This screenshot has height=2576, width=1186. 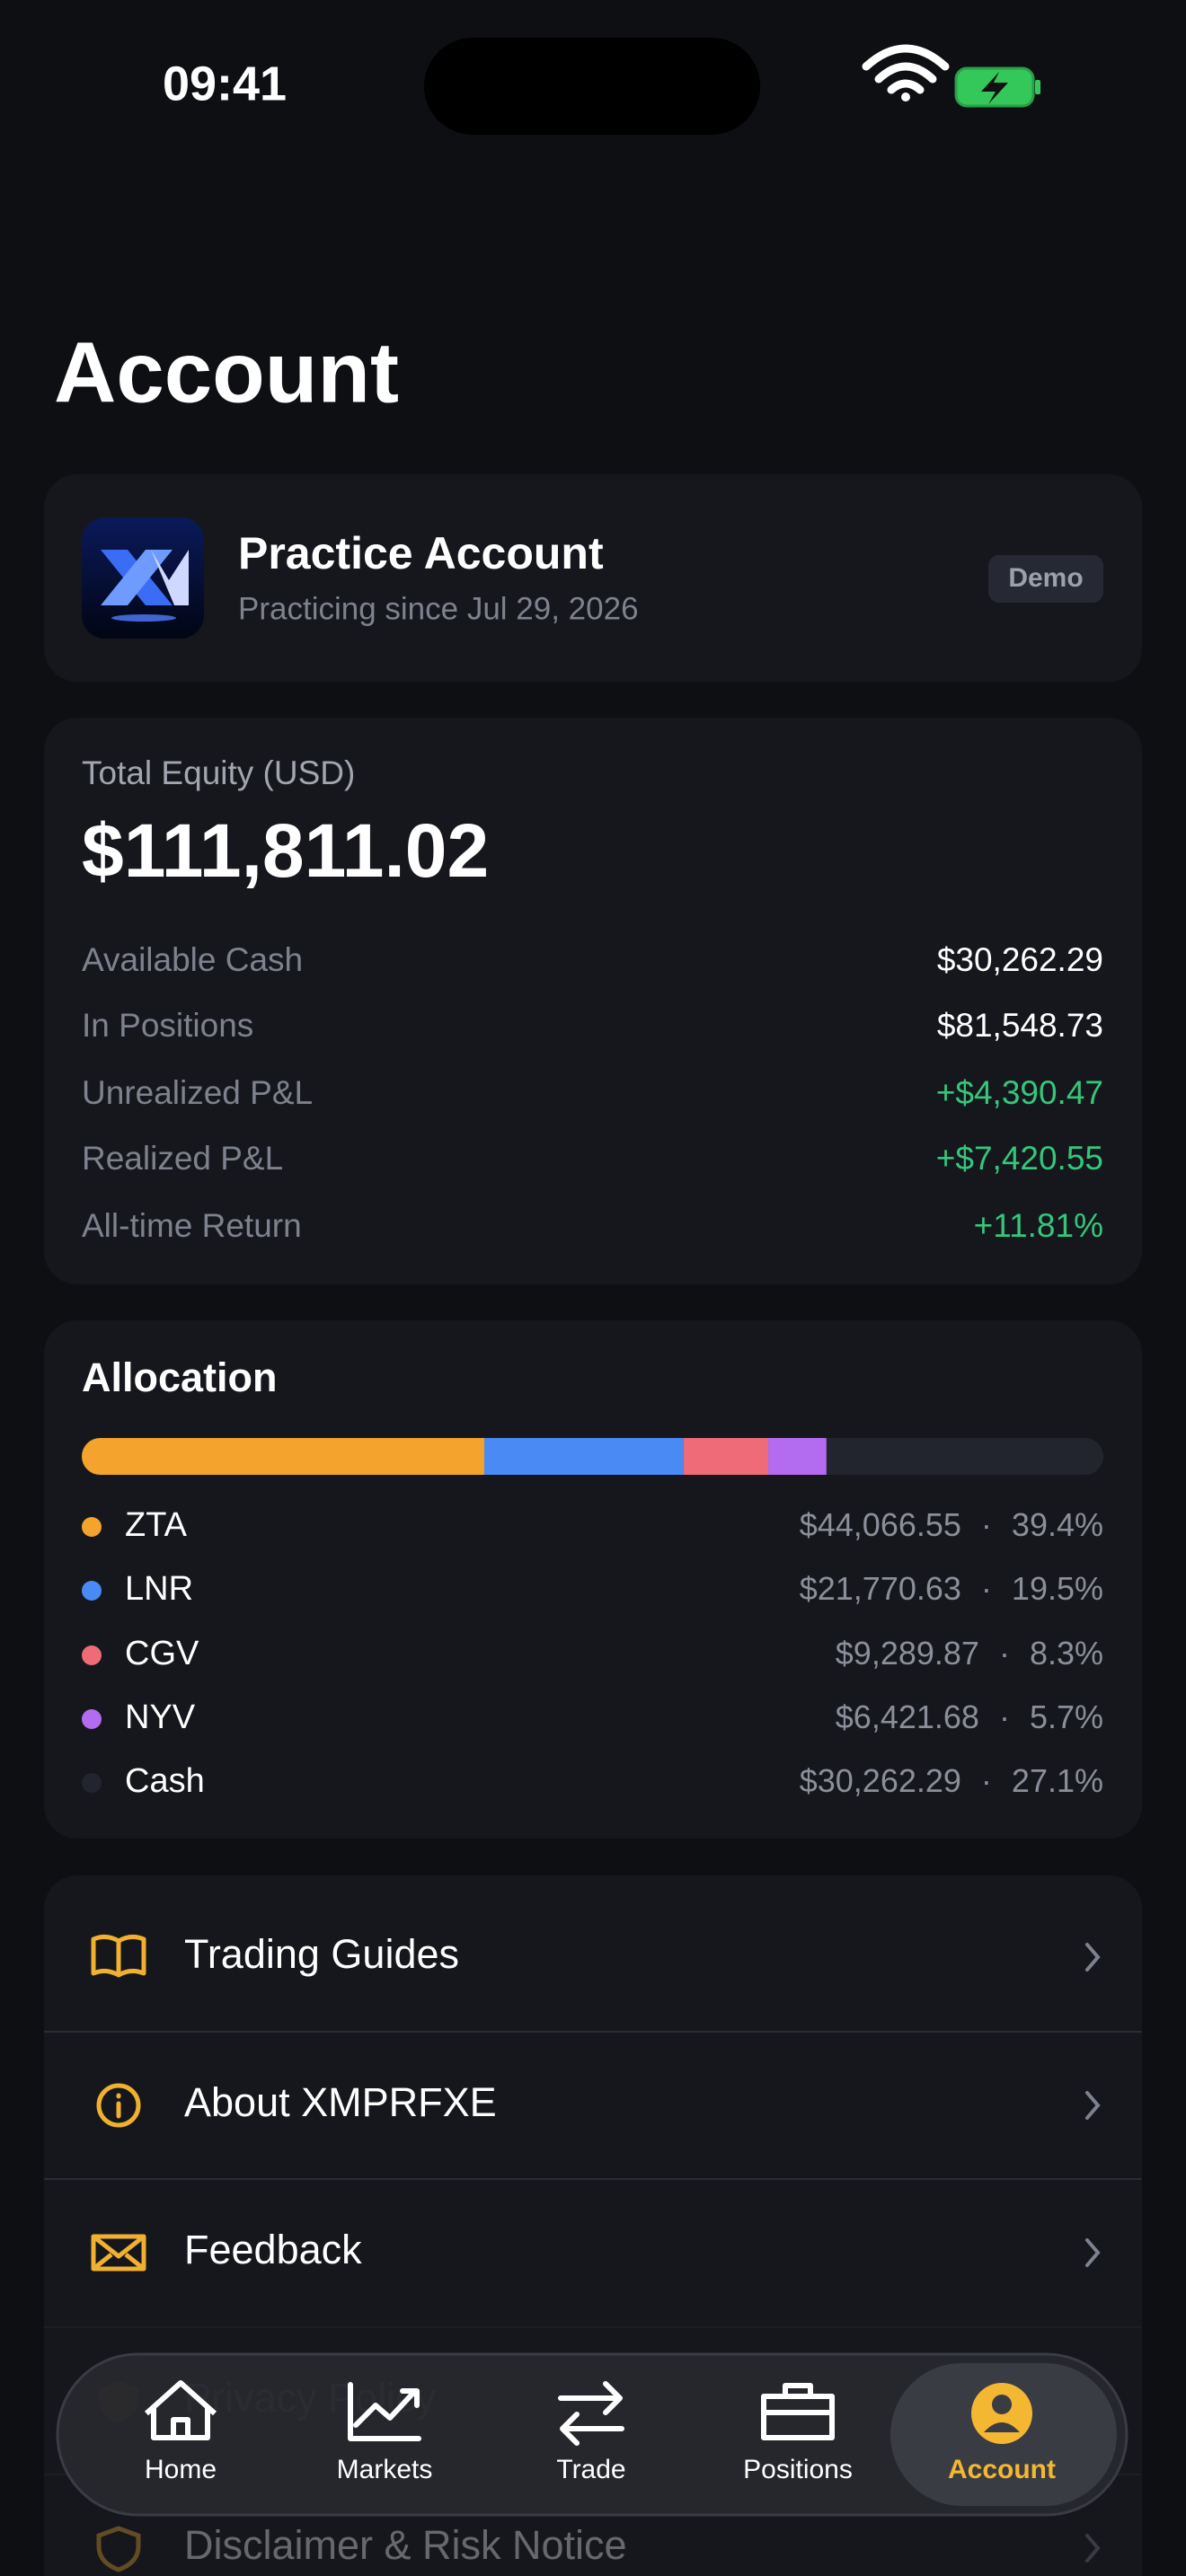 What do you see at coordinates (340, 2102) in the screenshot?
I see `menu-label: About XMPRFXE` at bounding box center [340, 2102].